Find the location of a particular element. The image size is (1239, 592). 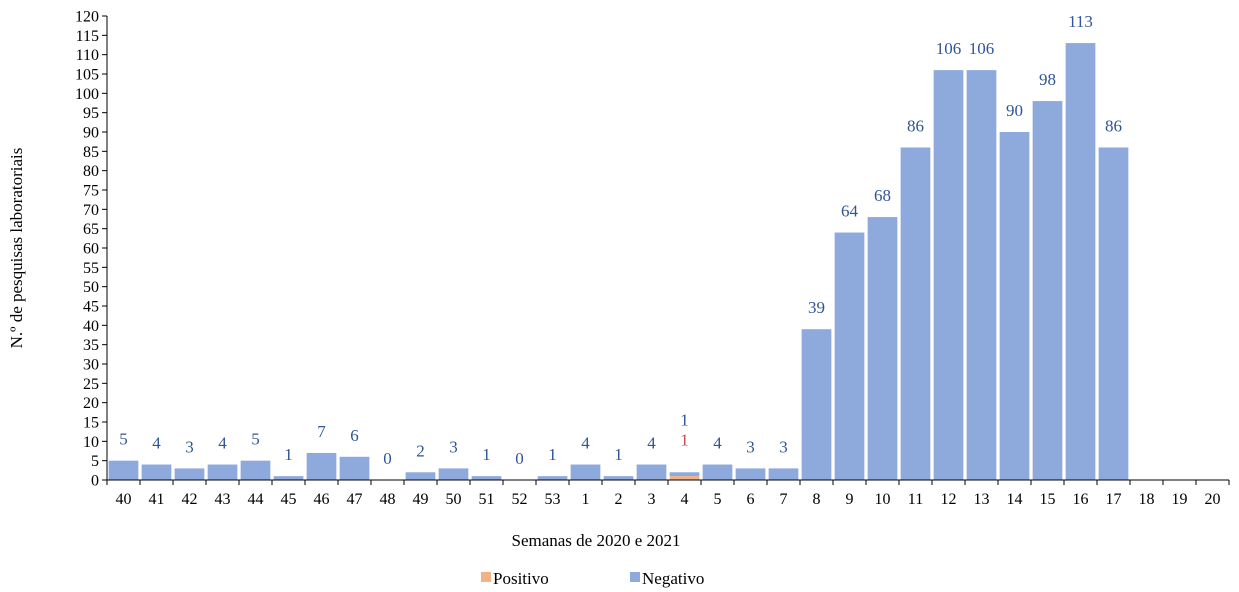

data-label-negativo-week-14: 90 is located at coordinates (1014, 110).